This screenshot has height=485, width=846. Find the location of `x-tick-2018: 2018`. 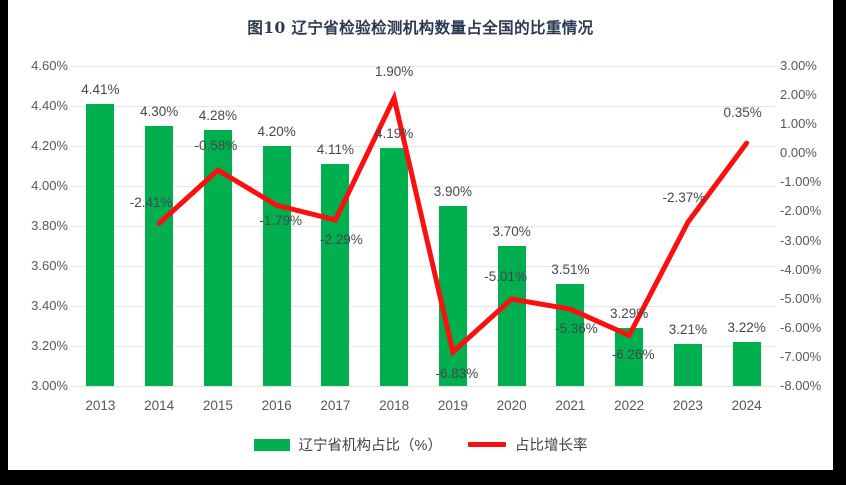

x-tick-2018: 2018 is located at coordinates (394, 405).